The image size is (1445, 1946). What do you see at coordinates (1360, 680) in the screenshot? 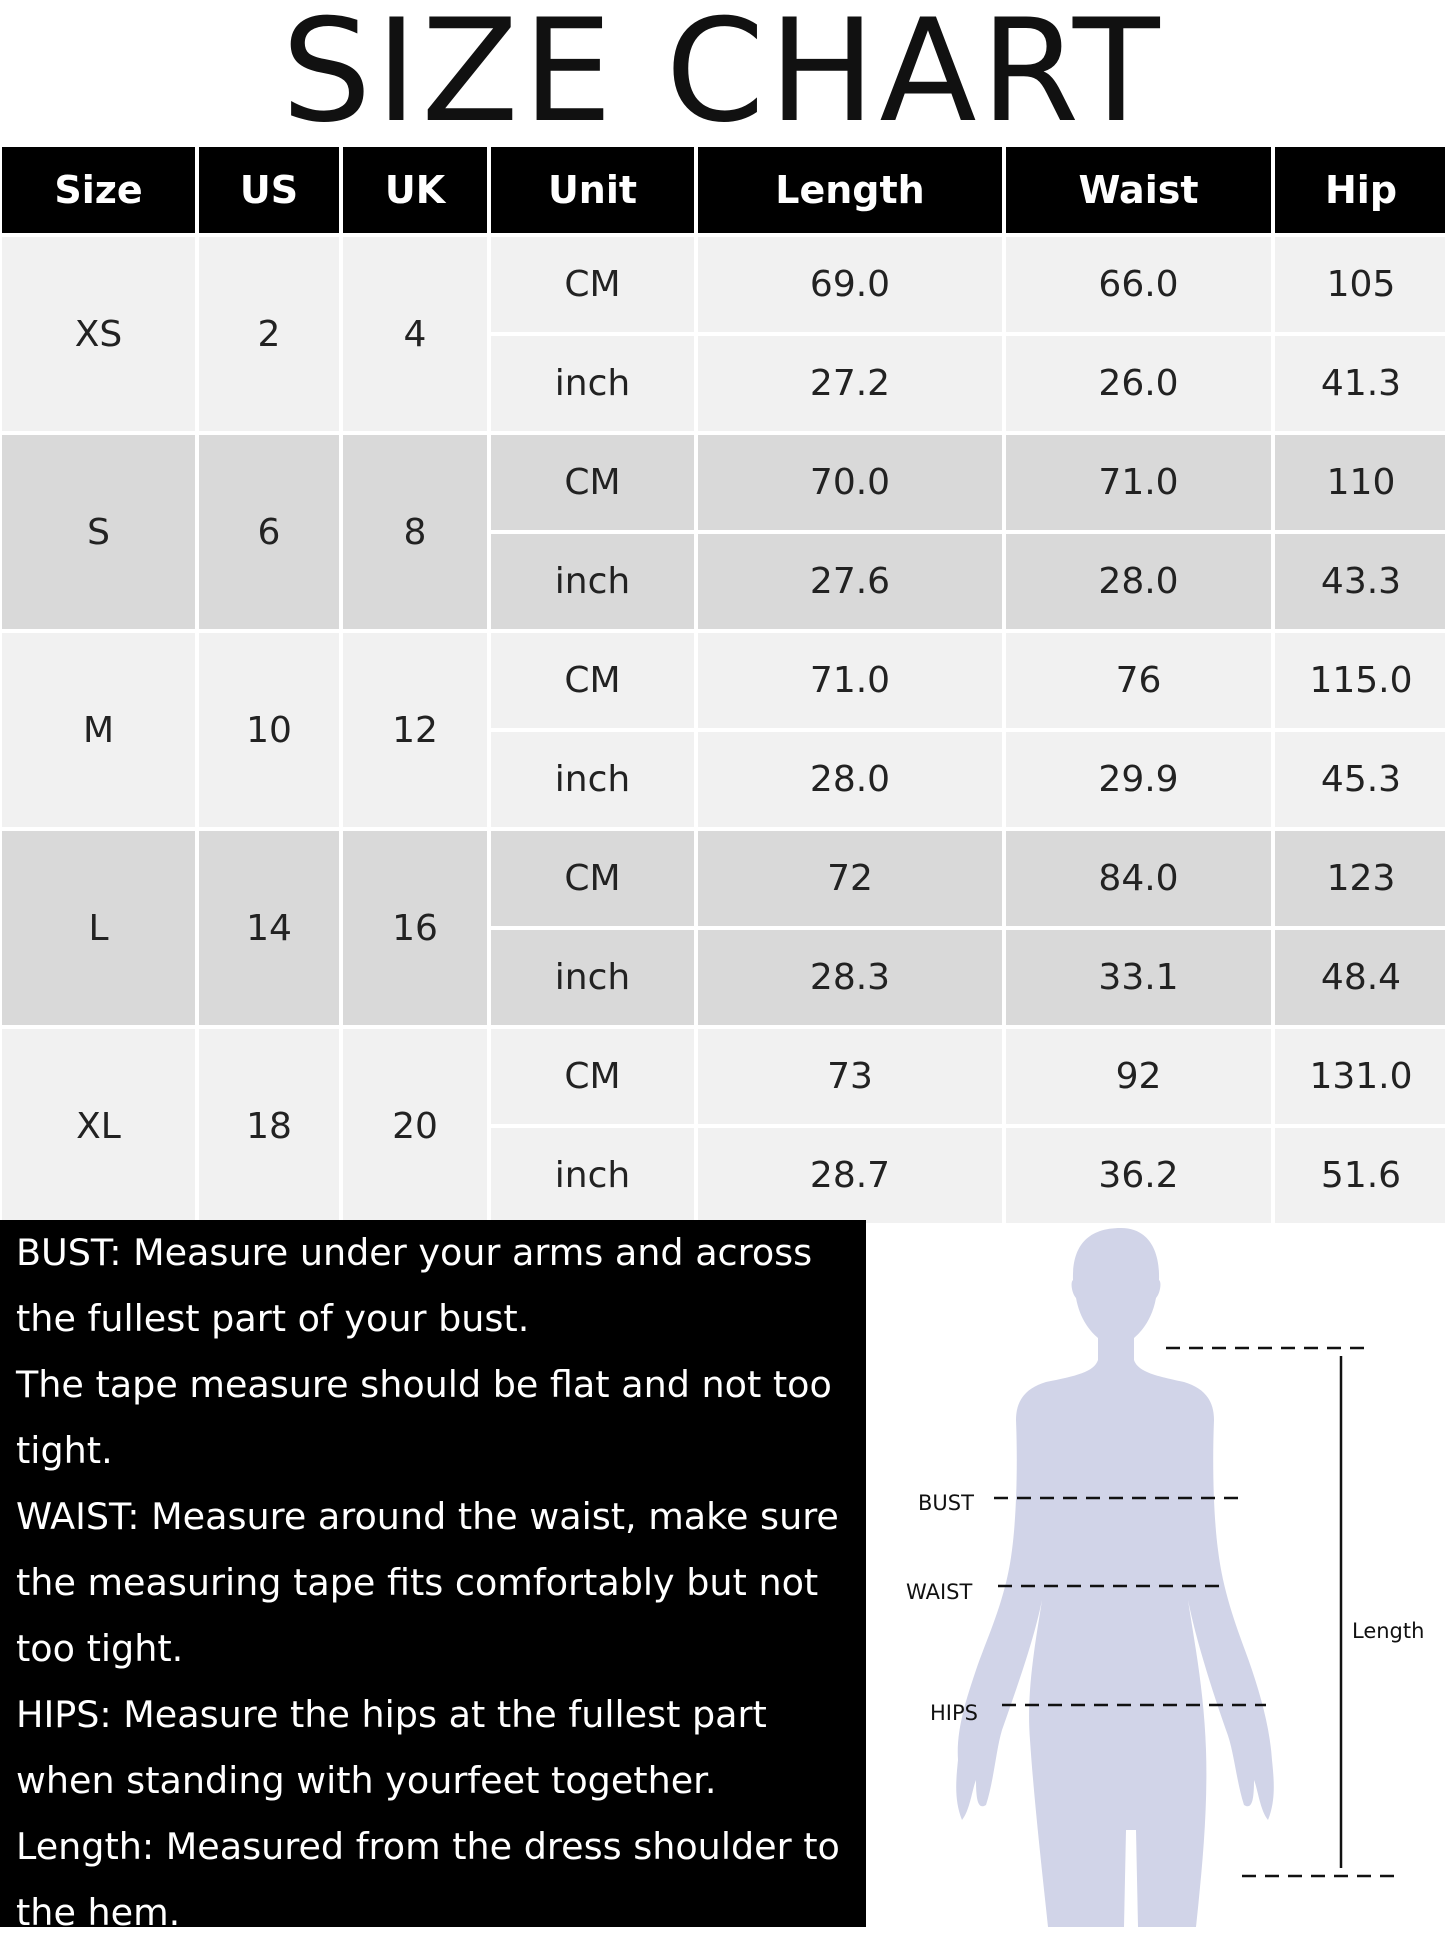
I see `hip-cell: 115.0` at bounding box center [1360, 680].